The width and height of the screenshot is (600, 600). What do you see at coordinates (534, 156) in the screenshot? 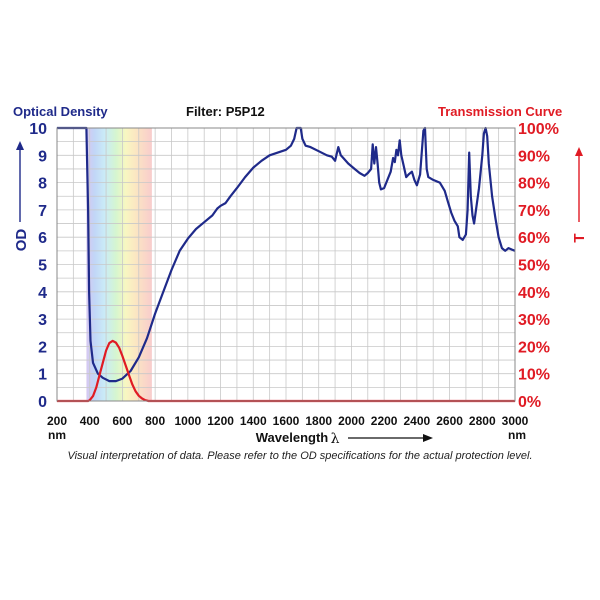
I see `transmission-tick-label: 90%` at bounding box center [534, 156].